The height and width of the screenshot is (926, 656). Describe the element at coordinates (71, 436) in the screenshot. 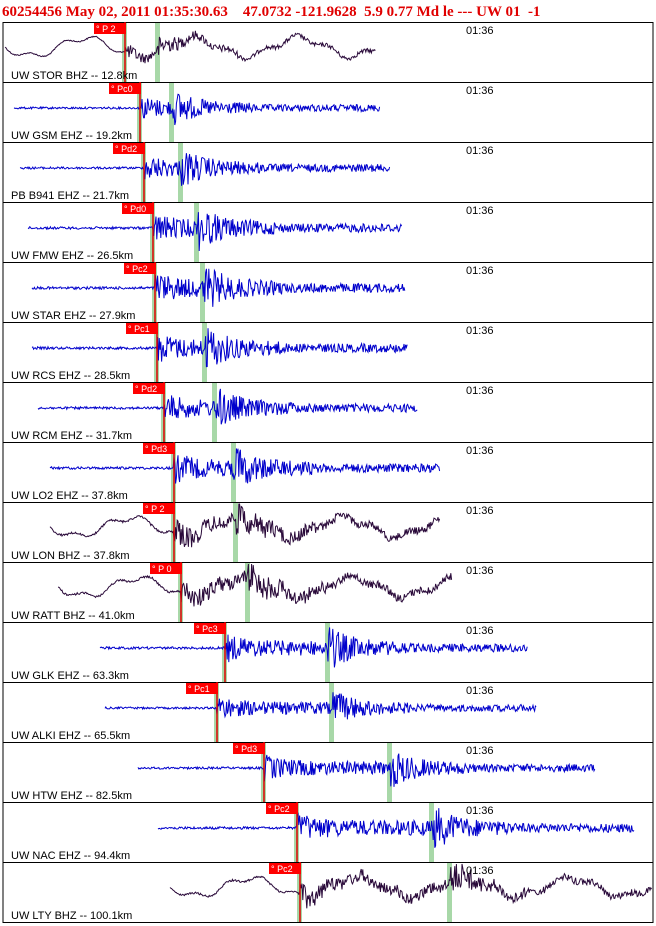

I see `station-label: UW RCM EHZ -- 31.7km` at that location.